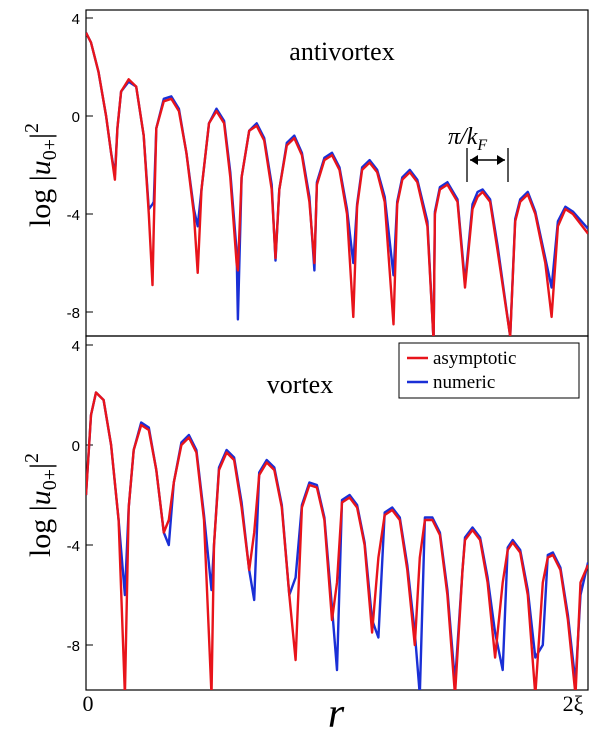 The image size is (594, 729). I want to click on top-y-tick-label: -4, so click(73, 215).